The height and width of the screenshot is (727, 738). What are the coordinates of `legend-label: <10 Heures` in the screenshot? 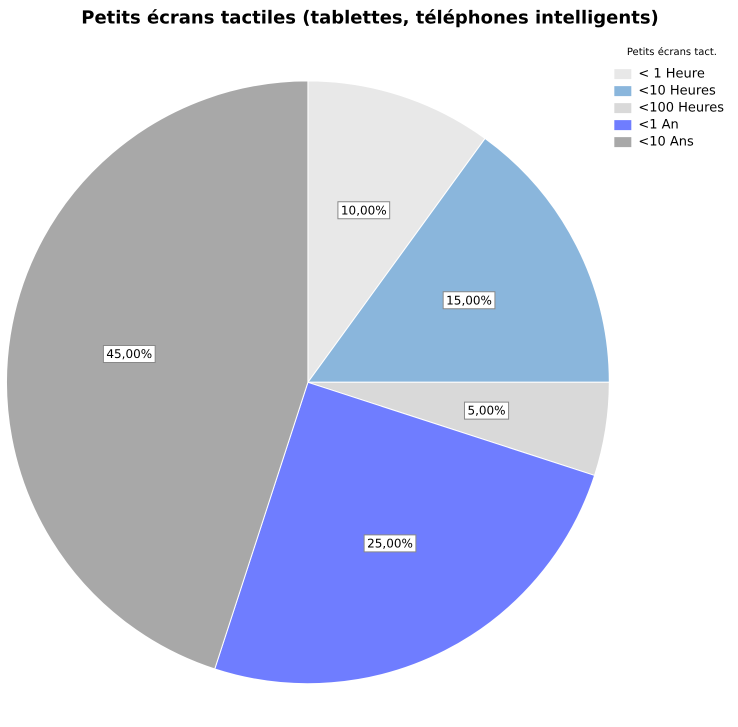 It's located at (677, 90).